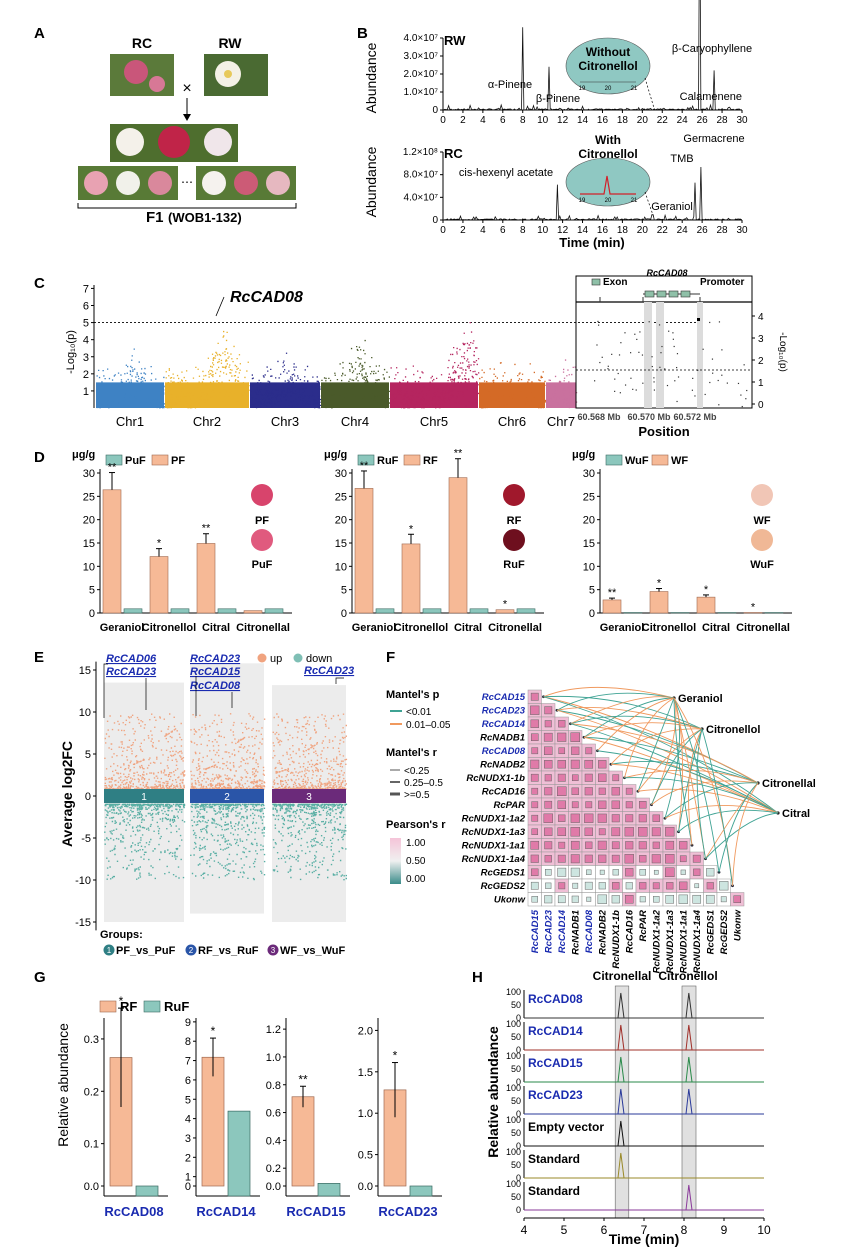 This screenshot has height=1252, width=842. I want to click on e-y-tick-label: -15, so click(83, 923).